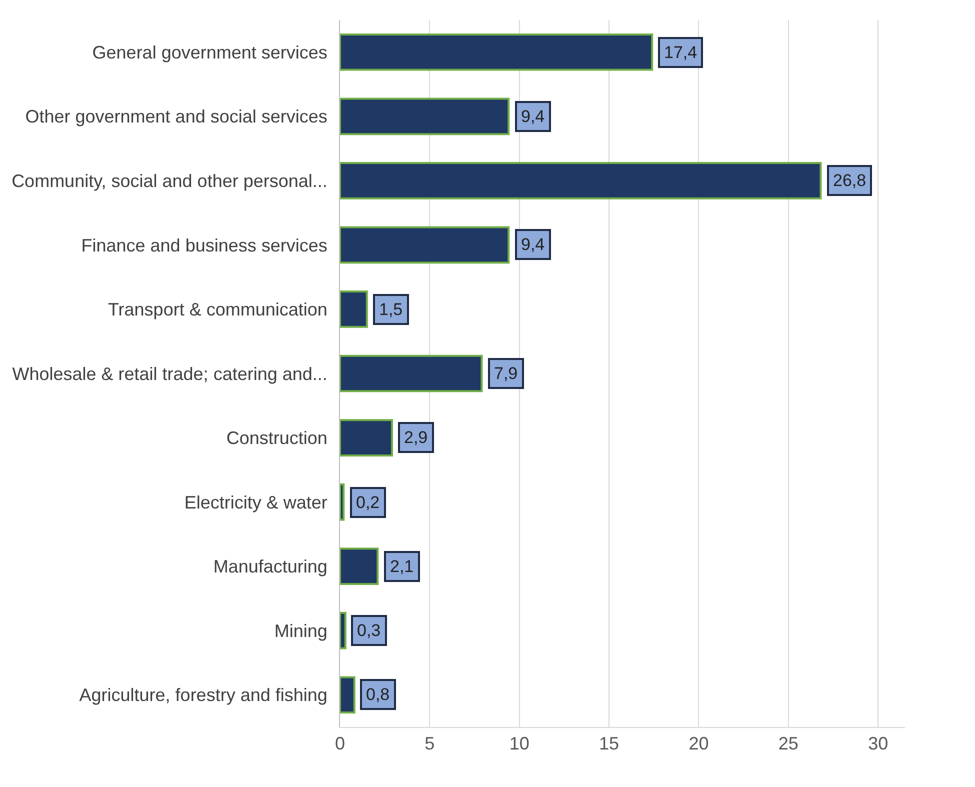  Describe the element at coordinates (203, 695) in the screenshot. I see `y-tick-label: Agriculture, forestry and fishing` at that location.